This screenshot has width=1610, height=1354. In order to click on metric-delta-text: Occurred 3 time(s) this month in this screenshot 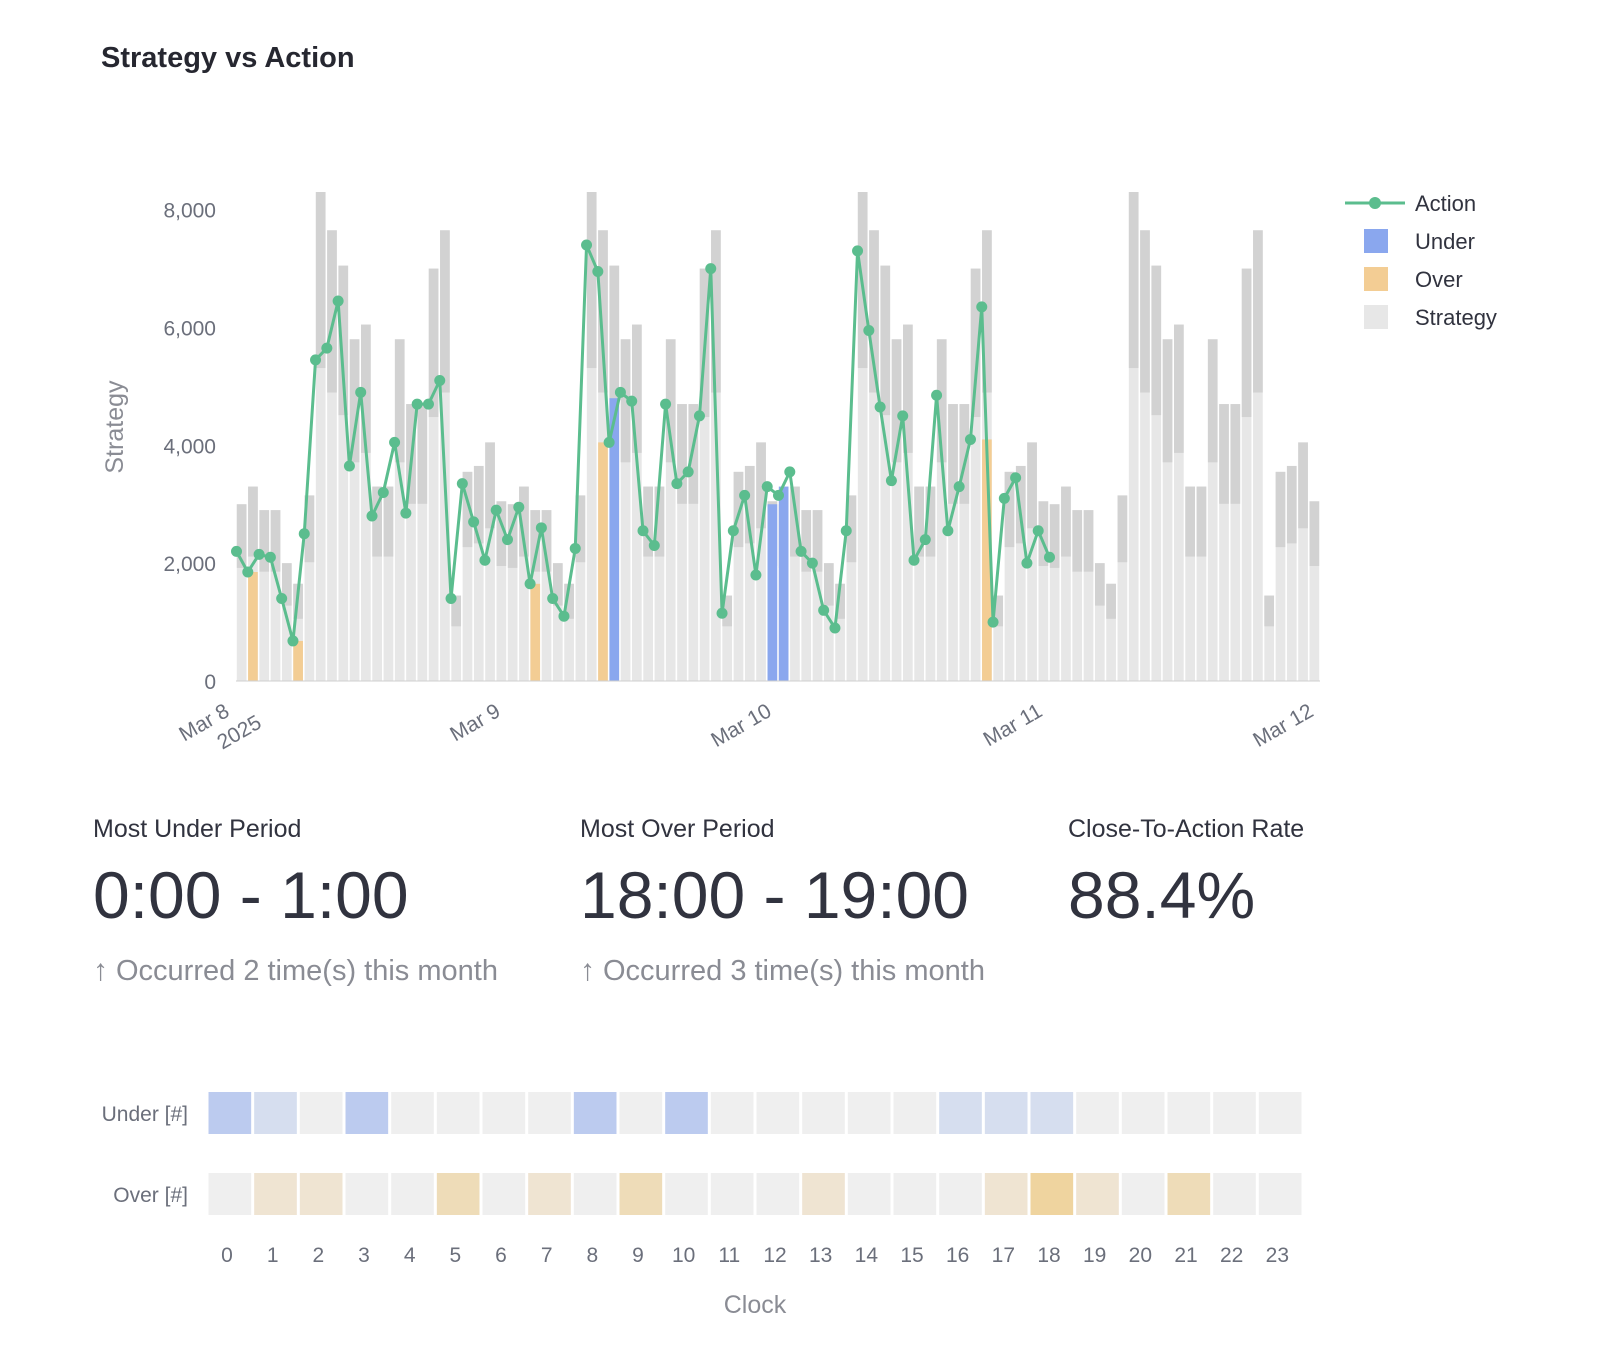, I will do `click(794, 970)`.